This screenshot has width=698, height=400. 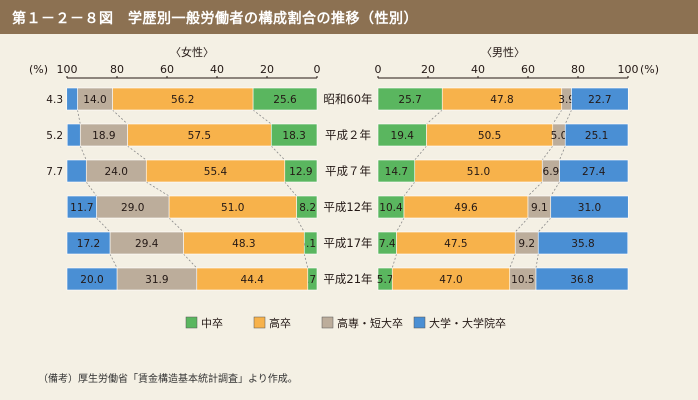 I want to click on female-tick-label: 100, so click(x=67, y=69).